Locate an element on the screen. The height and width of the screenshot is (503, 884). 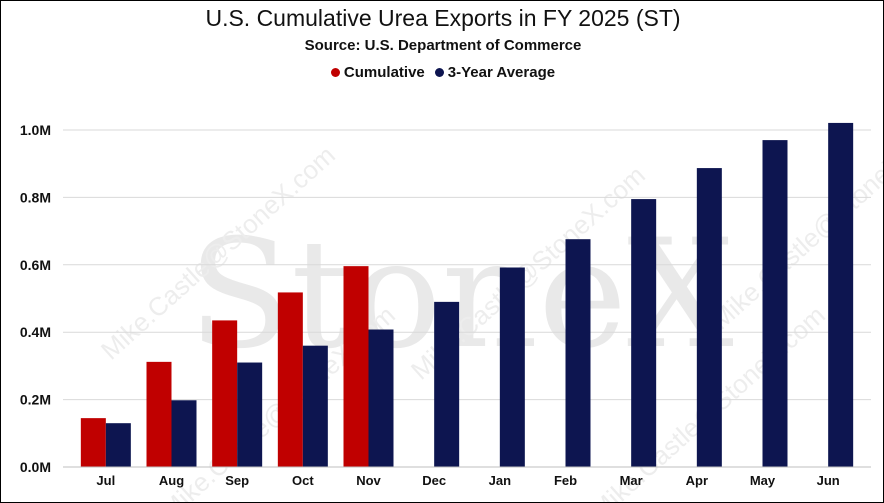
legend-label-cumulative: Cumulative is located at coordinates (384, 72).